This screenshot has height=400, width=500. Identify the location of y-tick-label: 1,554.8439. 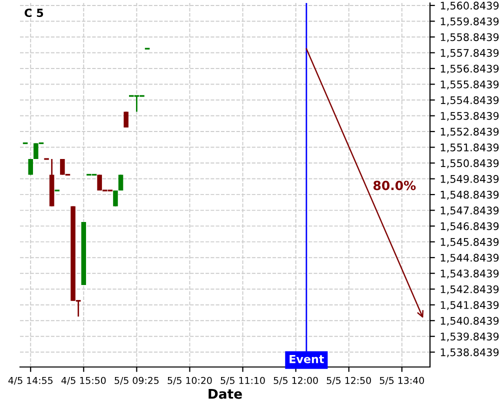
(469, 101).